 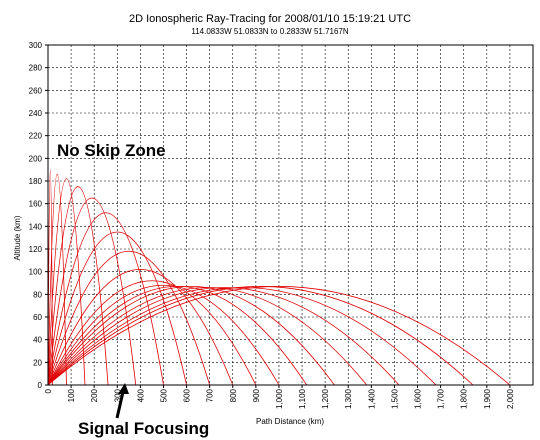 I want to click on signal-focusing-arrow-line, so click(x=120, y=405).